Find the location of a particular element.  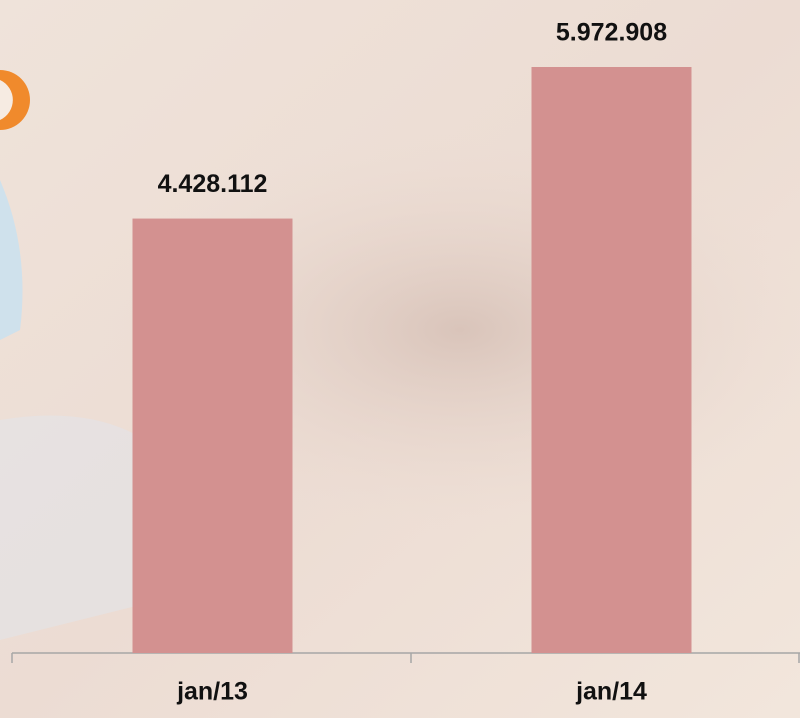

value-label: 5.972.908 is located at coordinates (611, 33).